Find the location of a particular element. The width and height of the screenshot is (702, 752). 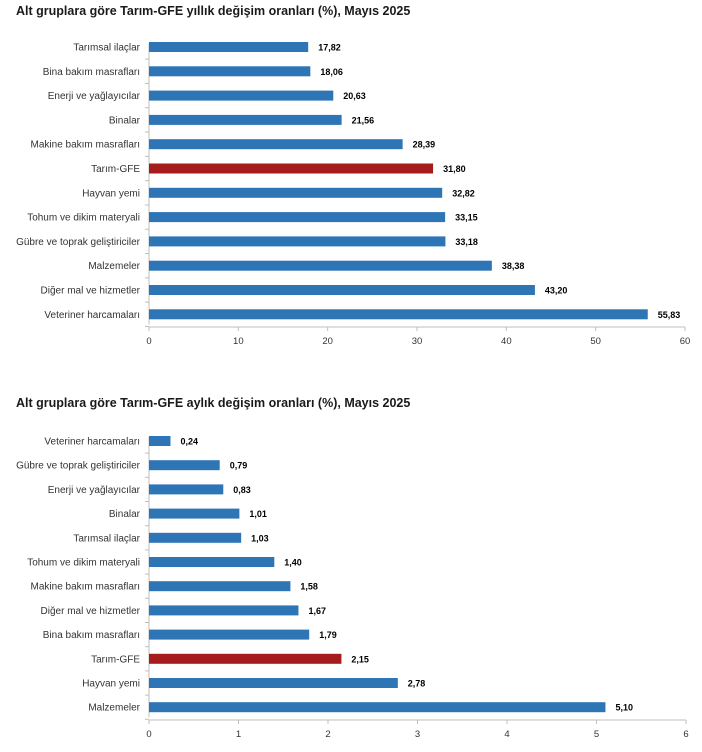

value-label: 28,39 is located at coordinates (424, 145).